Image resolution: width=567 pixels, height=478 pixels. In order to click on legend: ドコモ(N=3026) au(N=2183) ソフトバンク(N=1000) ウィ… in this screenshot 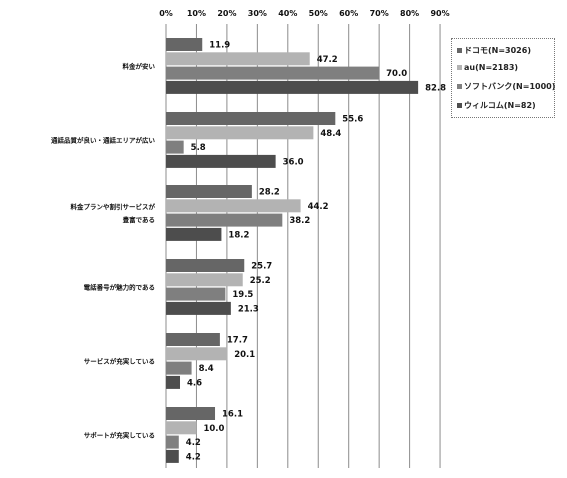, I will do `click(503, 78)`.